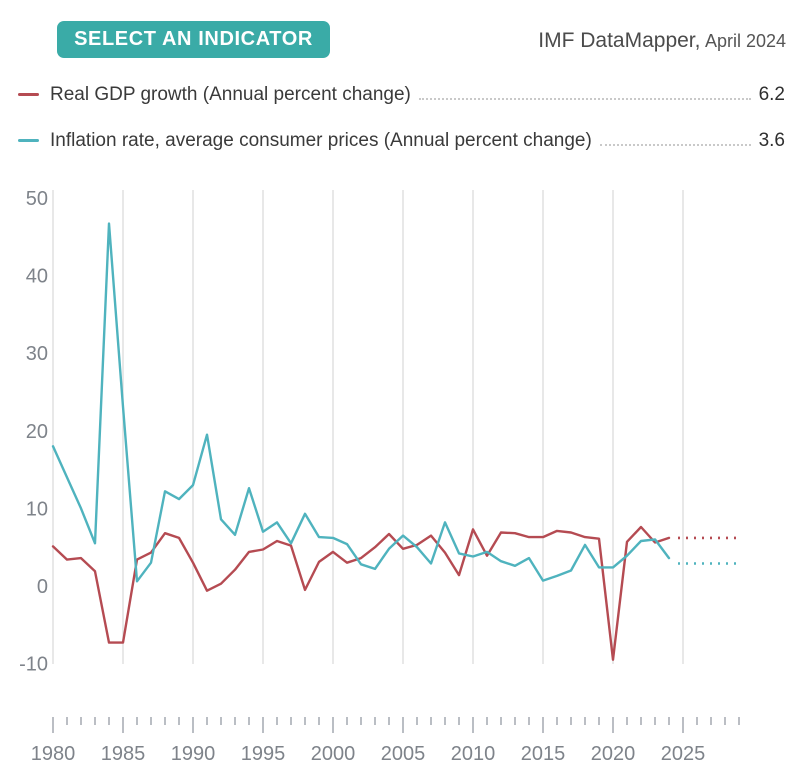  What do you see at coordinates (28, 94) in the screenshot?
I see `gdp-line-swatch` at bounding box center [28, 94].